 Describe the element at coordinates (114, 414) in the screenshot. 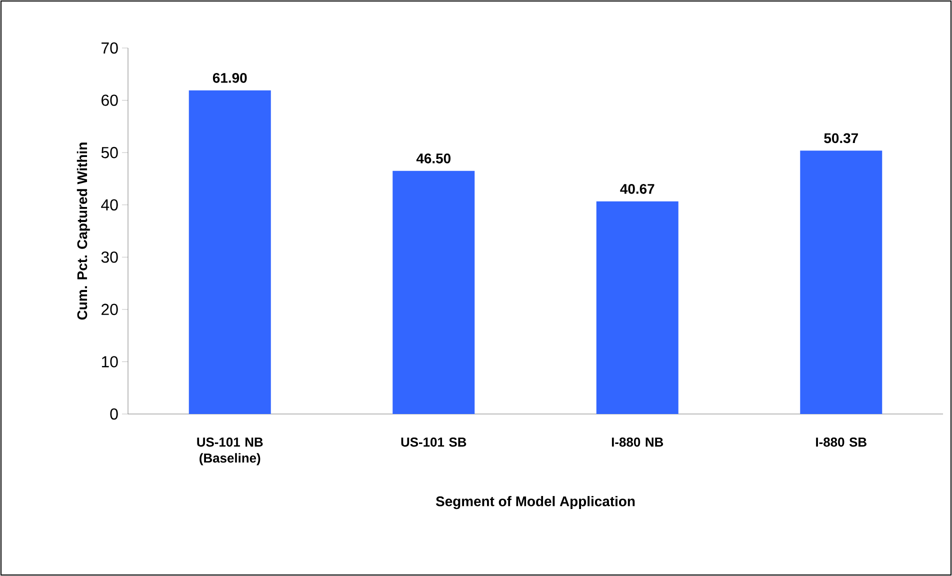

I see `y-tick-label: 0` at that location.